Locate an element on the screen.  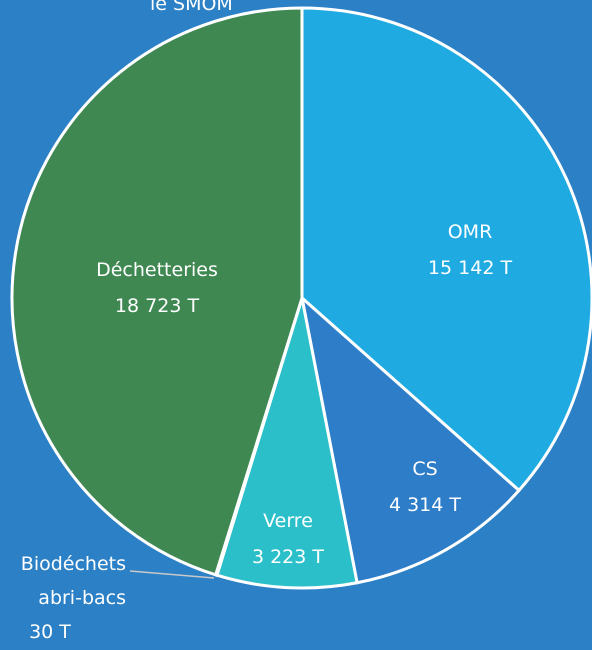
chart-title: le SMOM is located at coordinates (191, 7).